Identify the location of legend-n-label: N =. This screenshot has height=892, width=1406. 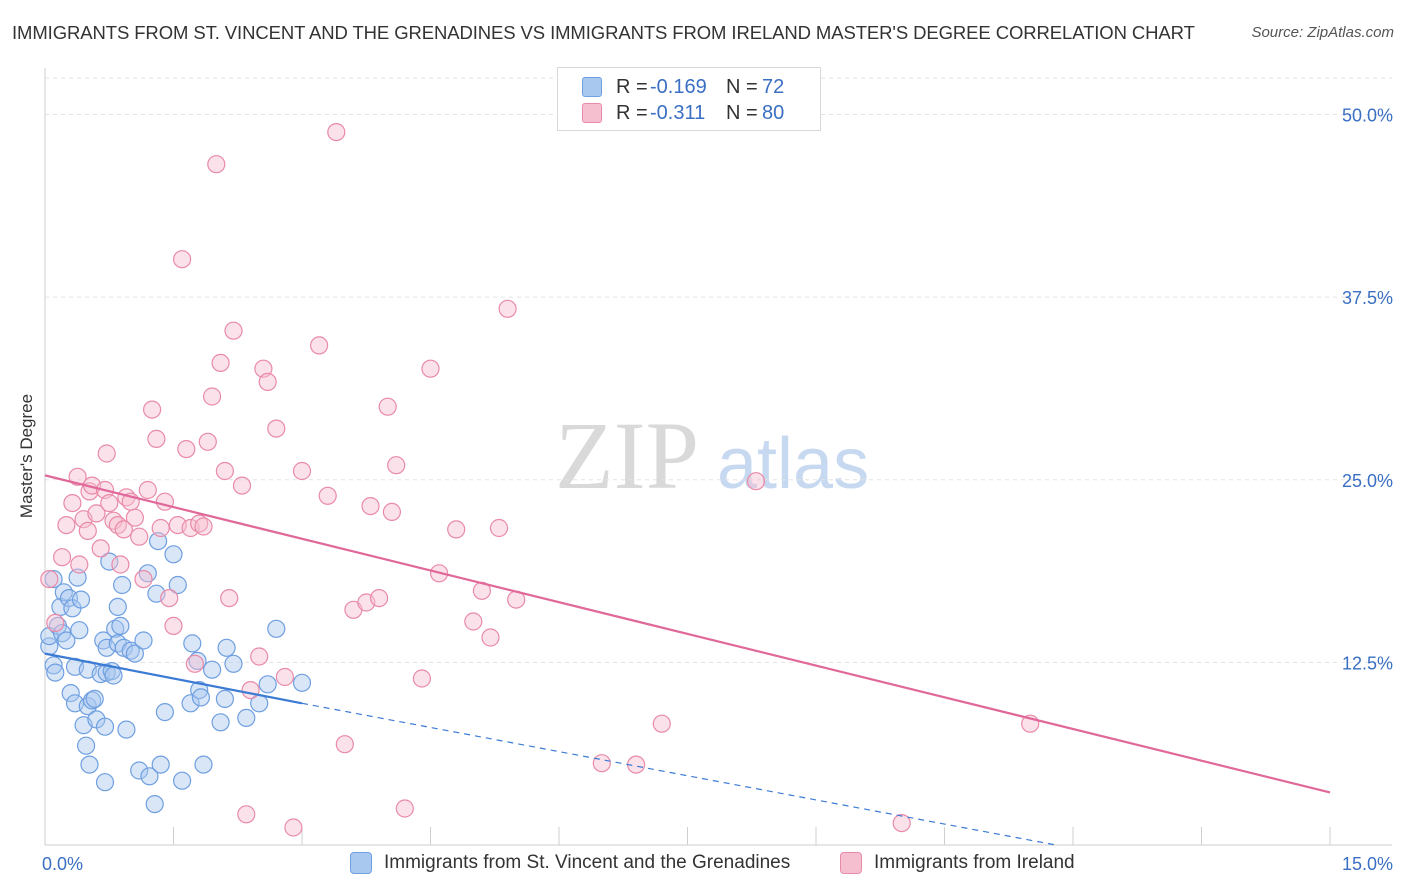
(742, 112).